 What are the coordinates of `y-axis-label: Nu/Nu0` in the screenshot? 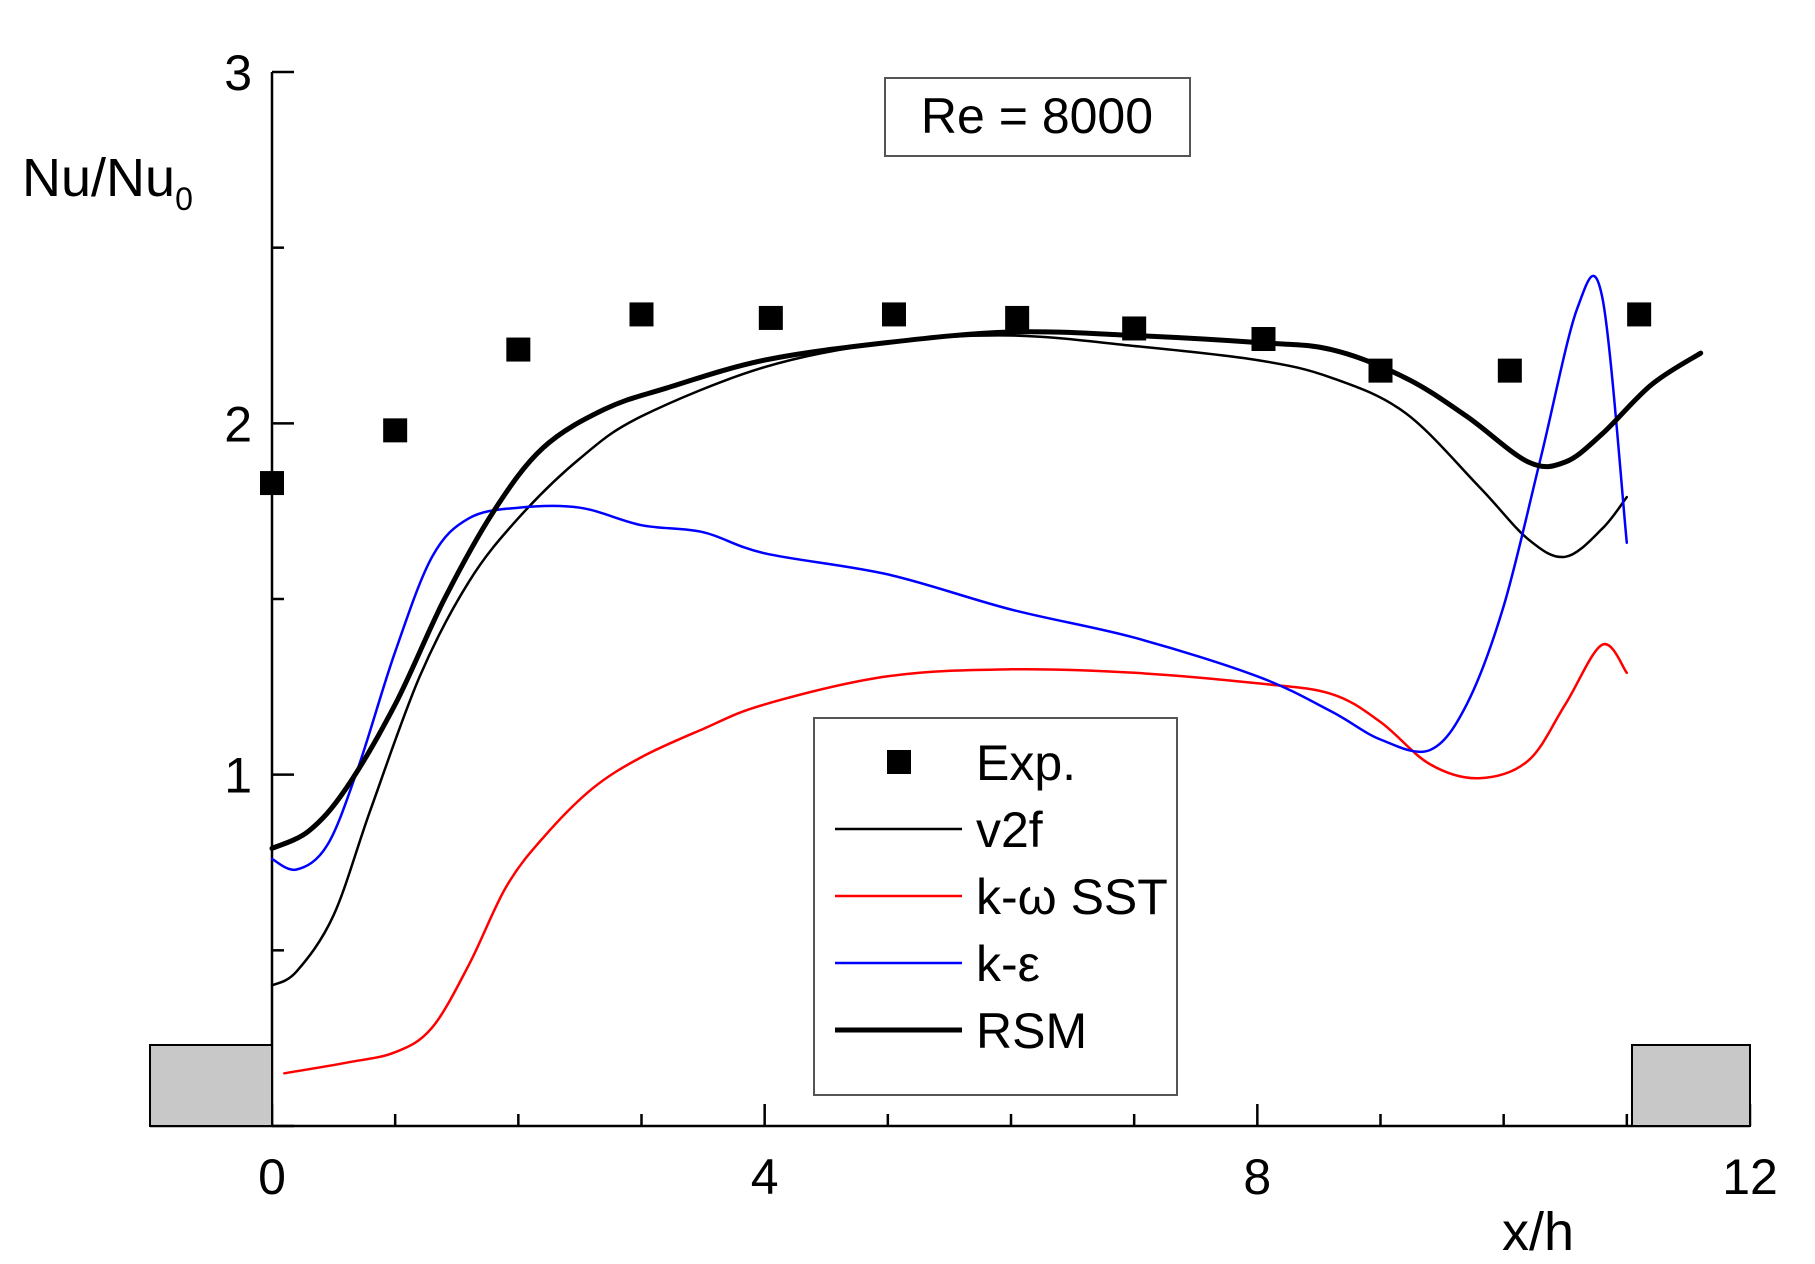 It's located at (107, 182).